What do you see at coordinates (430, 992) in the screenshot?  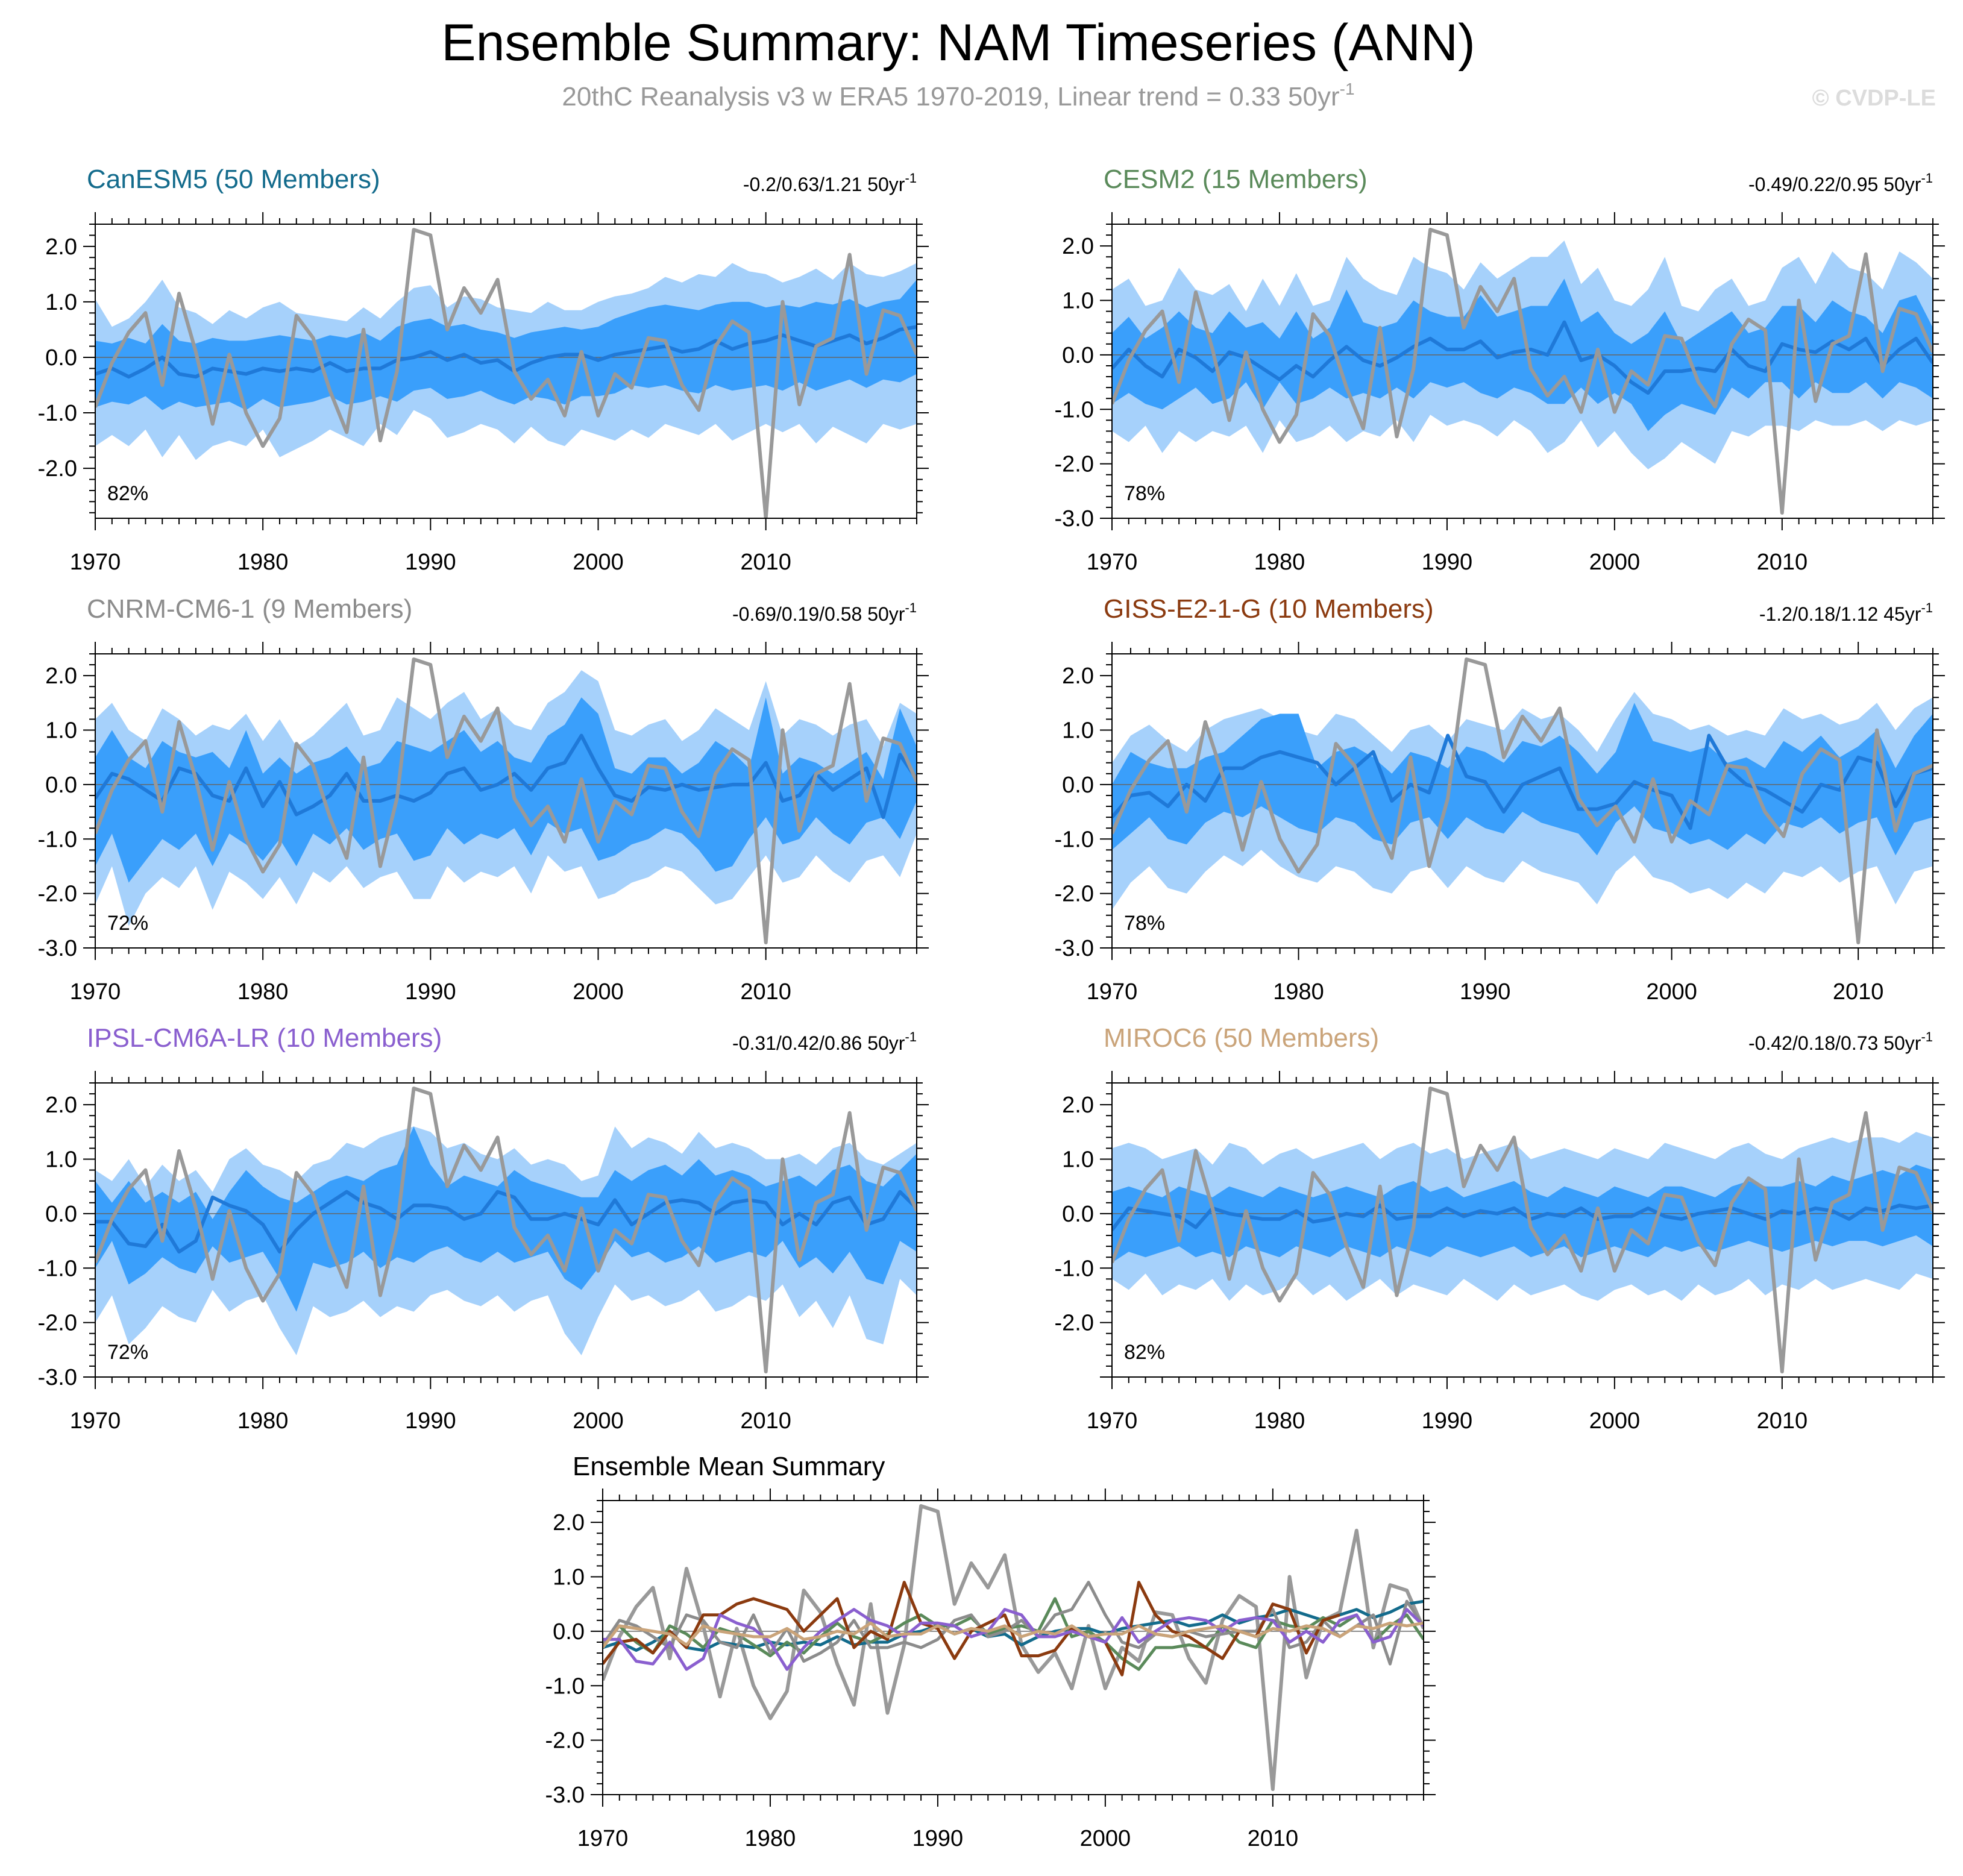 I see `cnrm-cm6-1-x-tick-label: 1990` at bounding box center [430, 992].